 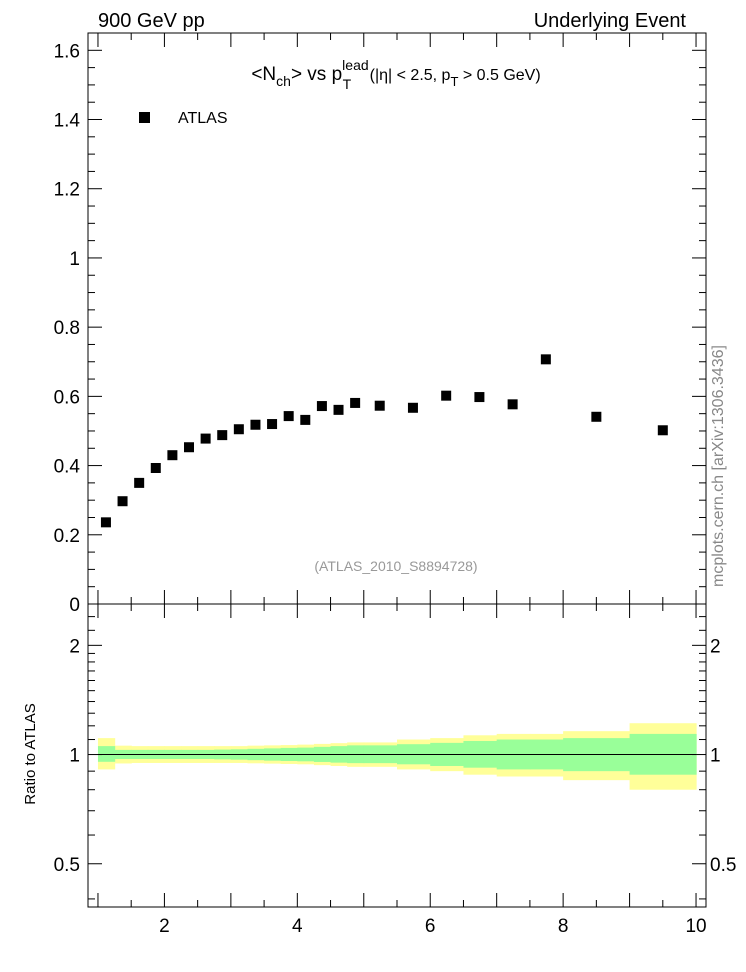 I want to click on legend-entry-atlas: ATLAS, so click(x=203, y=118).